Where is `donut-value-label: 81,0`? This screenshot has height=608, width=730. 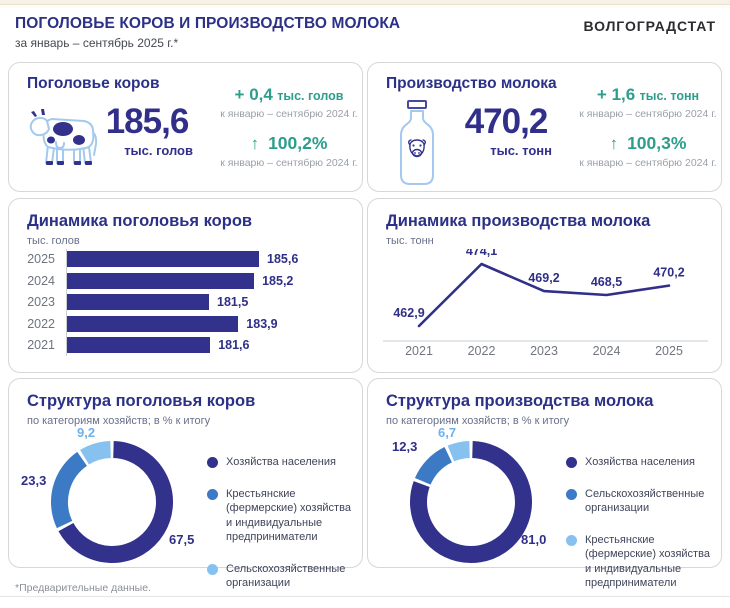 donut-value-label: 81,0 is located at coordinates (534, 539).